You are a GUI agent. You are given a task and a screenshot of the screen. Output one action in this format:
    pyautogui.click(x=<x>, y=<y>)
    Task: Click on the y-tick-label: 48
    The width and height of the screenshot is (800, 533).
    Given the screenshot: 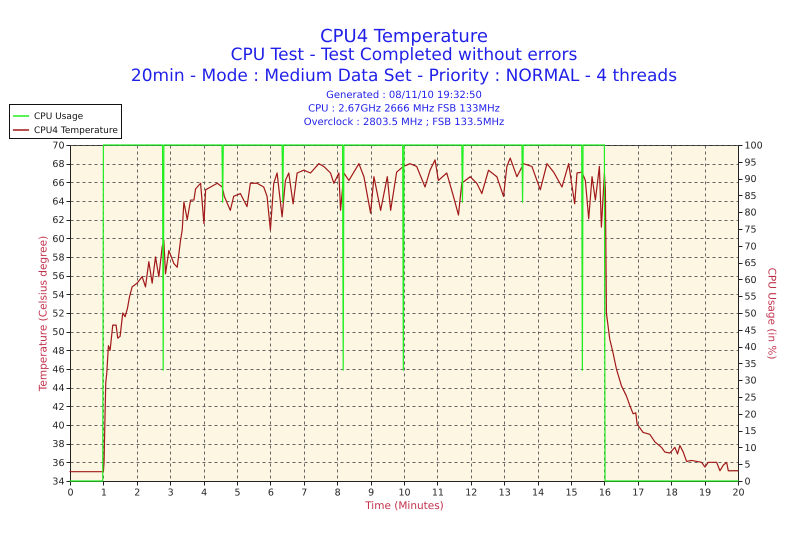 What is the action you would take?
    pyautogui.click(x=58, y=351)
    